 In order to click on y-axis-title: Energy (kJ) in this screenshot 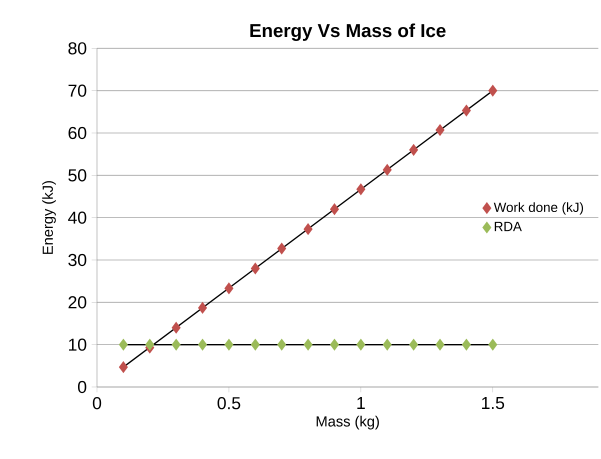, I will do `click(49, 217)`.